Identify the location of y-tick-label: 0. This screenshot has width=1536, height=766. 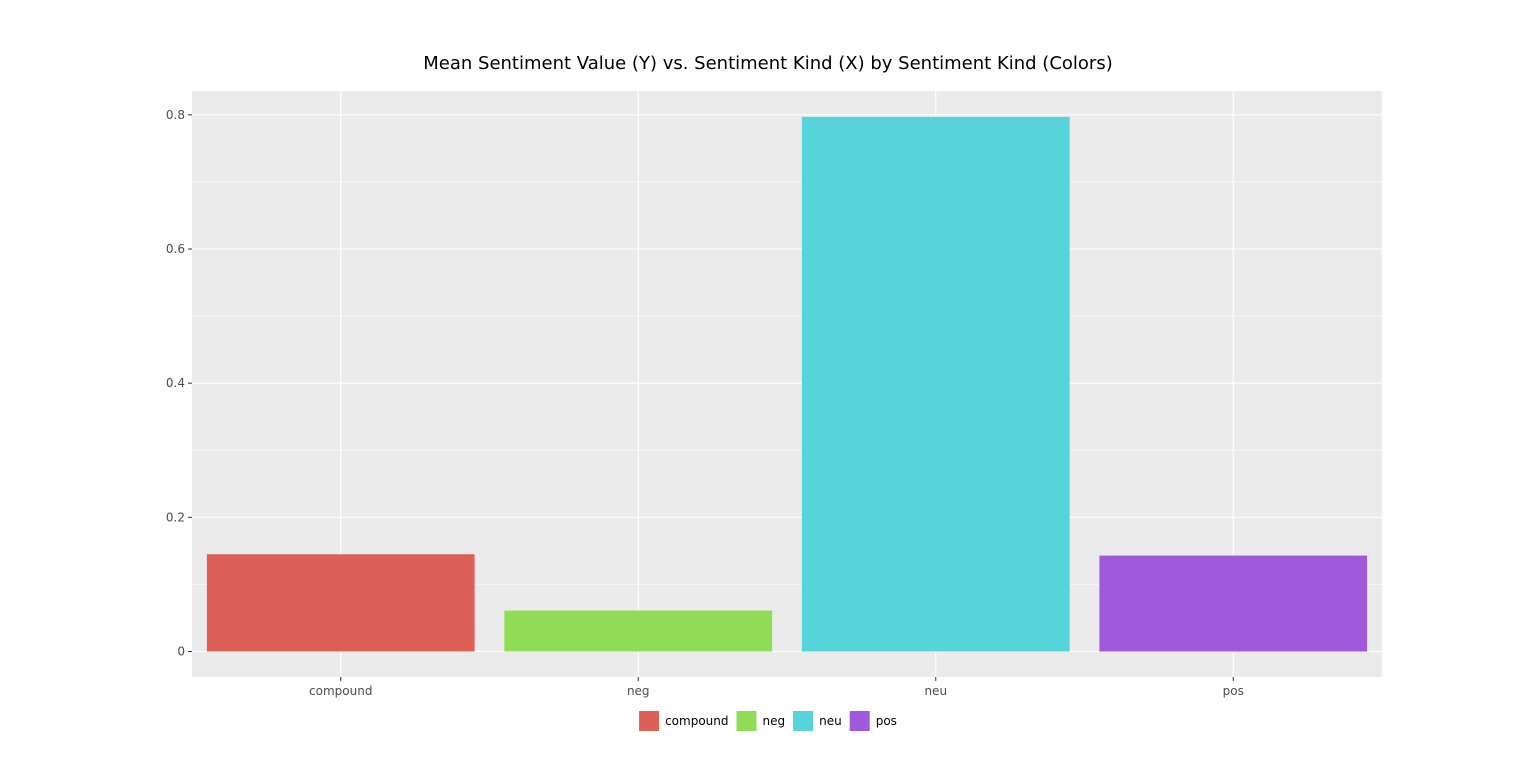
(181, 652).